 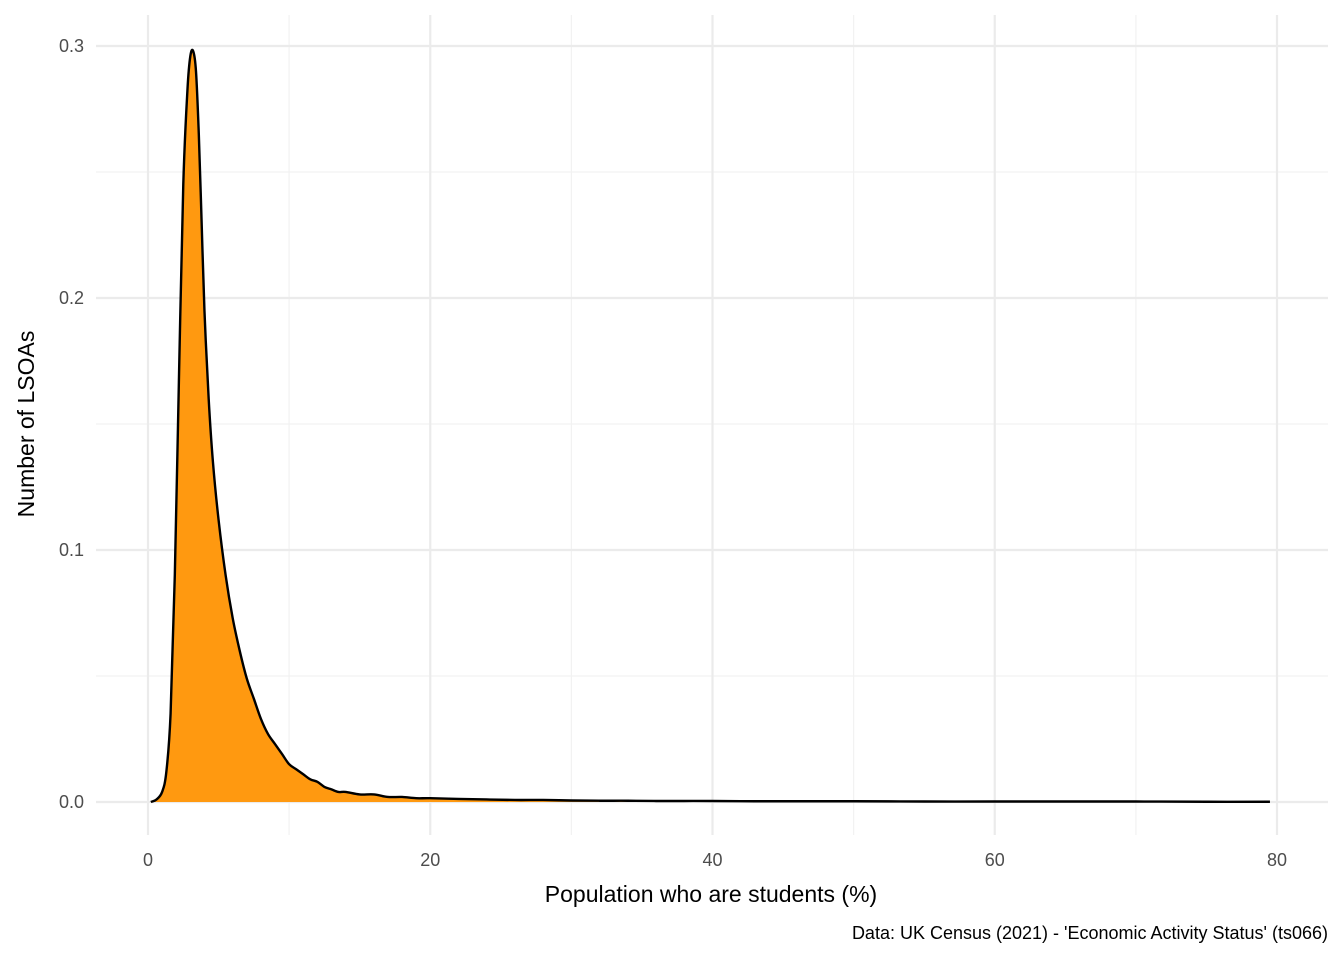 I want to click on y-axis-title: Number of LSOAs, so click(x=26, y=424).